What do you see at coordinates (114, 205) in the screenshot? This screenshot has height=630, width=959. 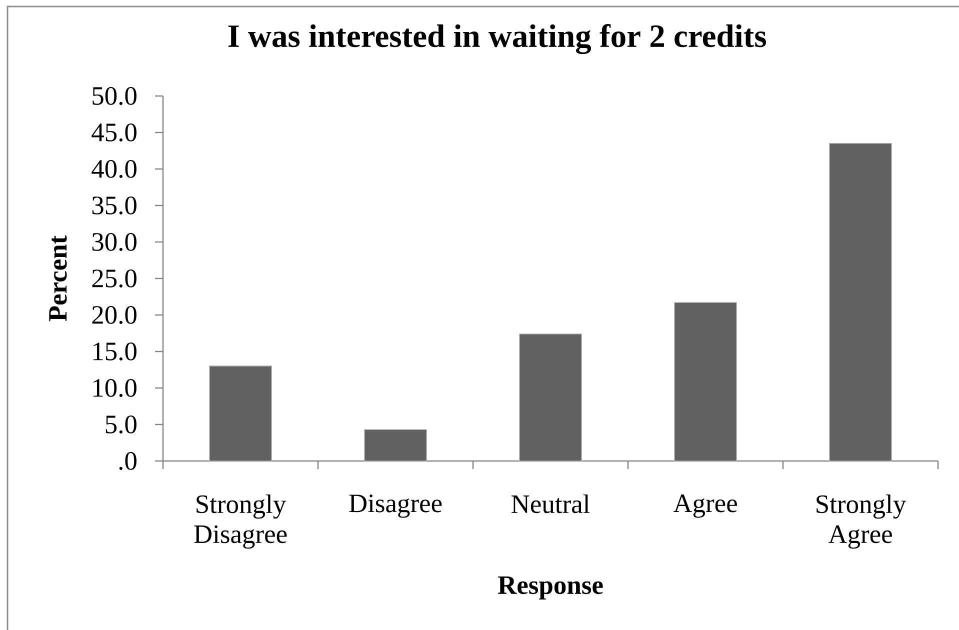 I see `y-tick-label: 35.0` at bounding box center [114, 205].